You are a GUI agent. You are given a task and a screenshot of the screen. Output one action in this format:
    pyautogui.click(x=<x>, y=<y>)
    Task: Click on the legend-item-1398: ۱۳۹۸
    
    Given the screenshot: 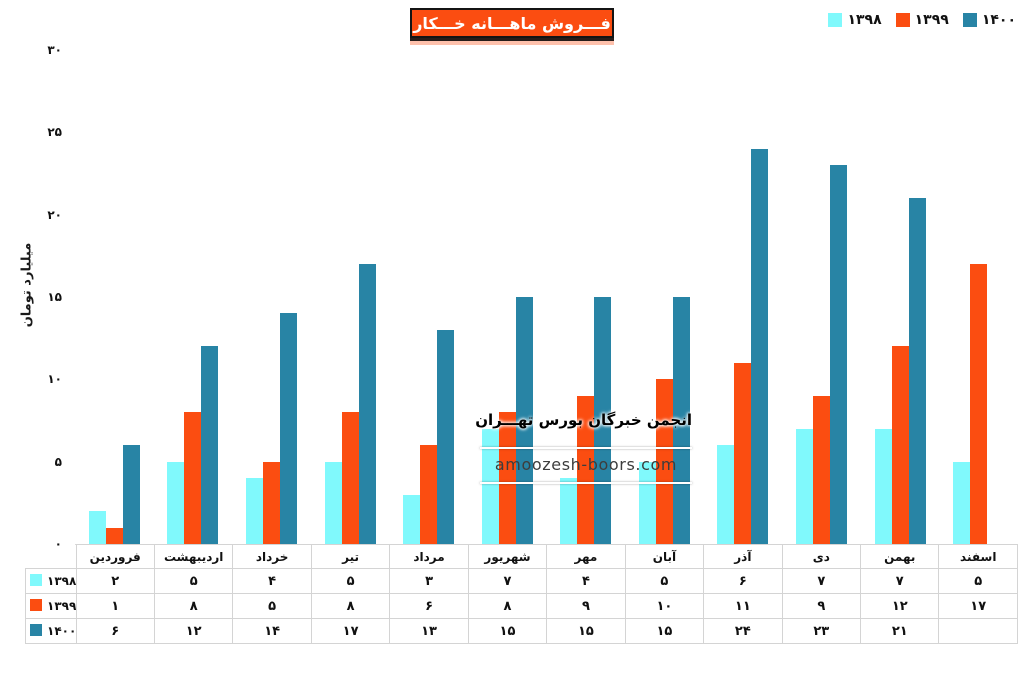 What is the action you would take?
    pyautogui.click(x=855, y=20)
    